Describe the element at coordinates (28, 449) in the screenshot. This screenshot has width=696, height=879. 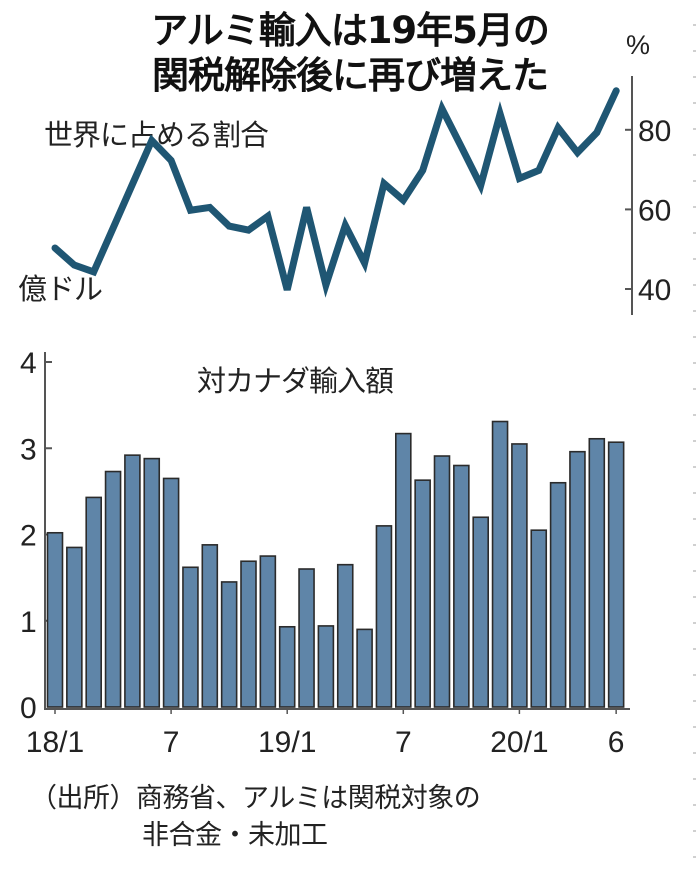
I see `y-tick-label: 3` at that location.